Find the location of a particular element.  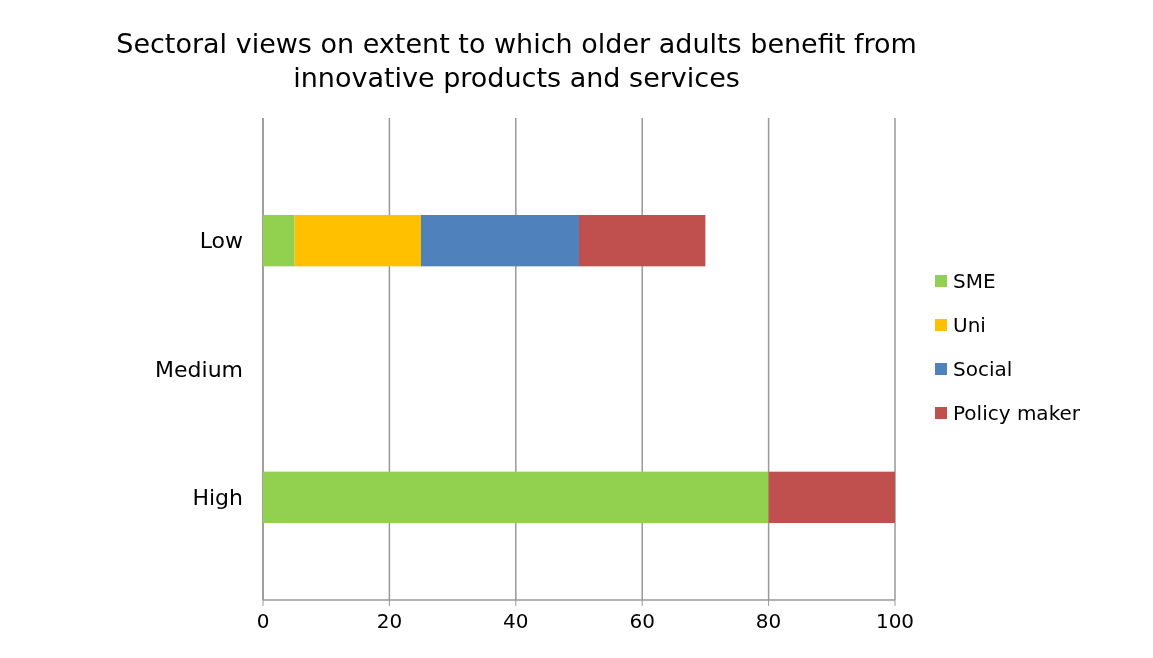

legend-label: Policy maker is located at coordinates (1017, 413).